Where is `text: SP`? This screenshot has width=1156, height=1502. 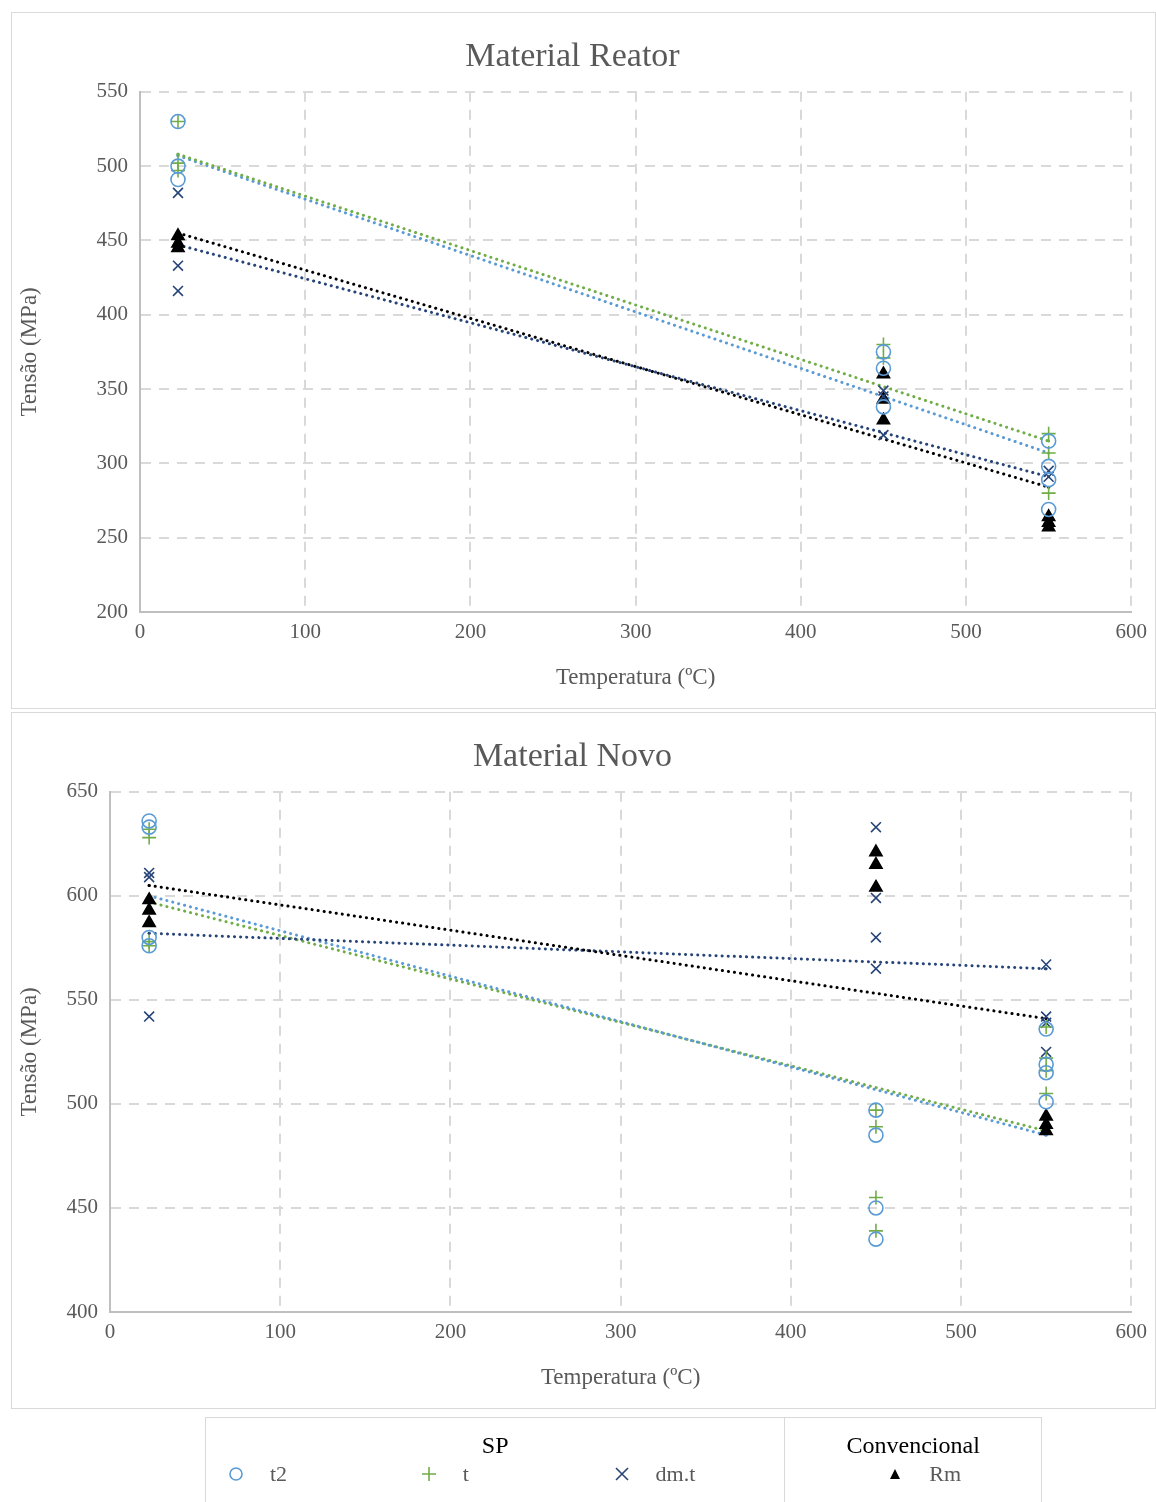 text: SP is located at coordinates (495, 1445).